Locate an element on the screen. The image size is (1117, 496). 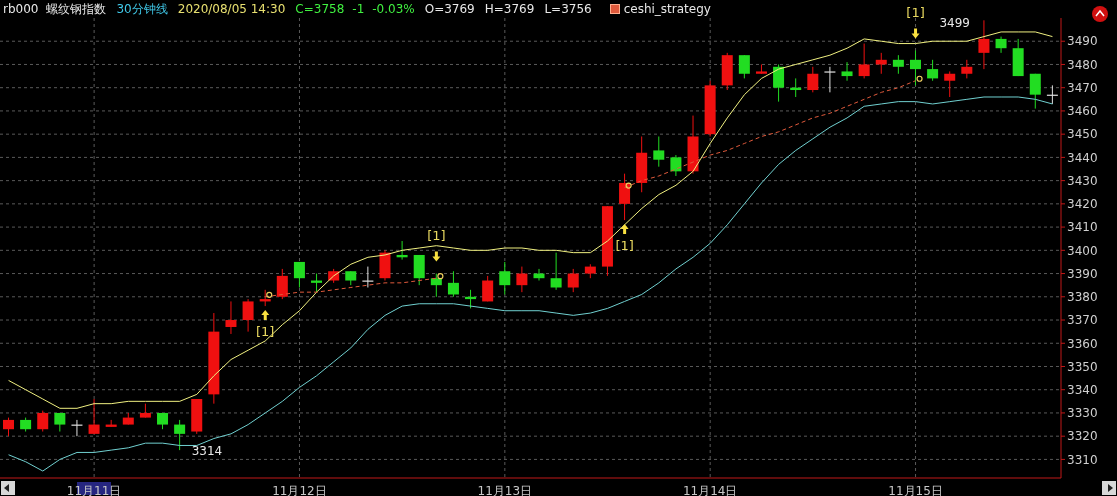
x-tick-label: 11月14日 is located at coordinates (710, 489).